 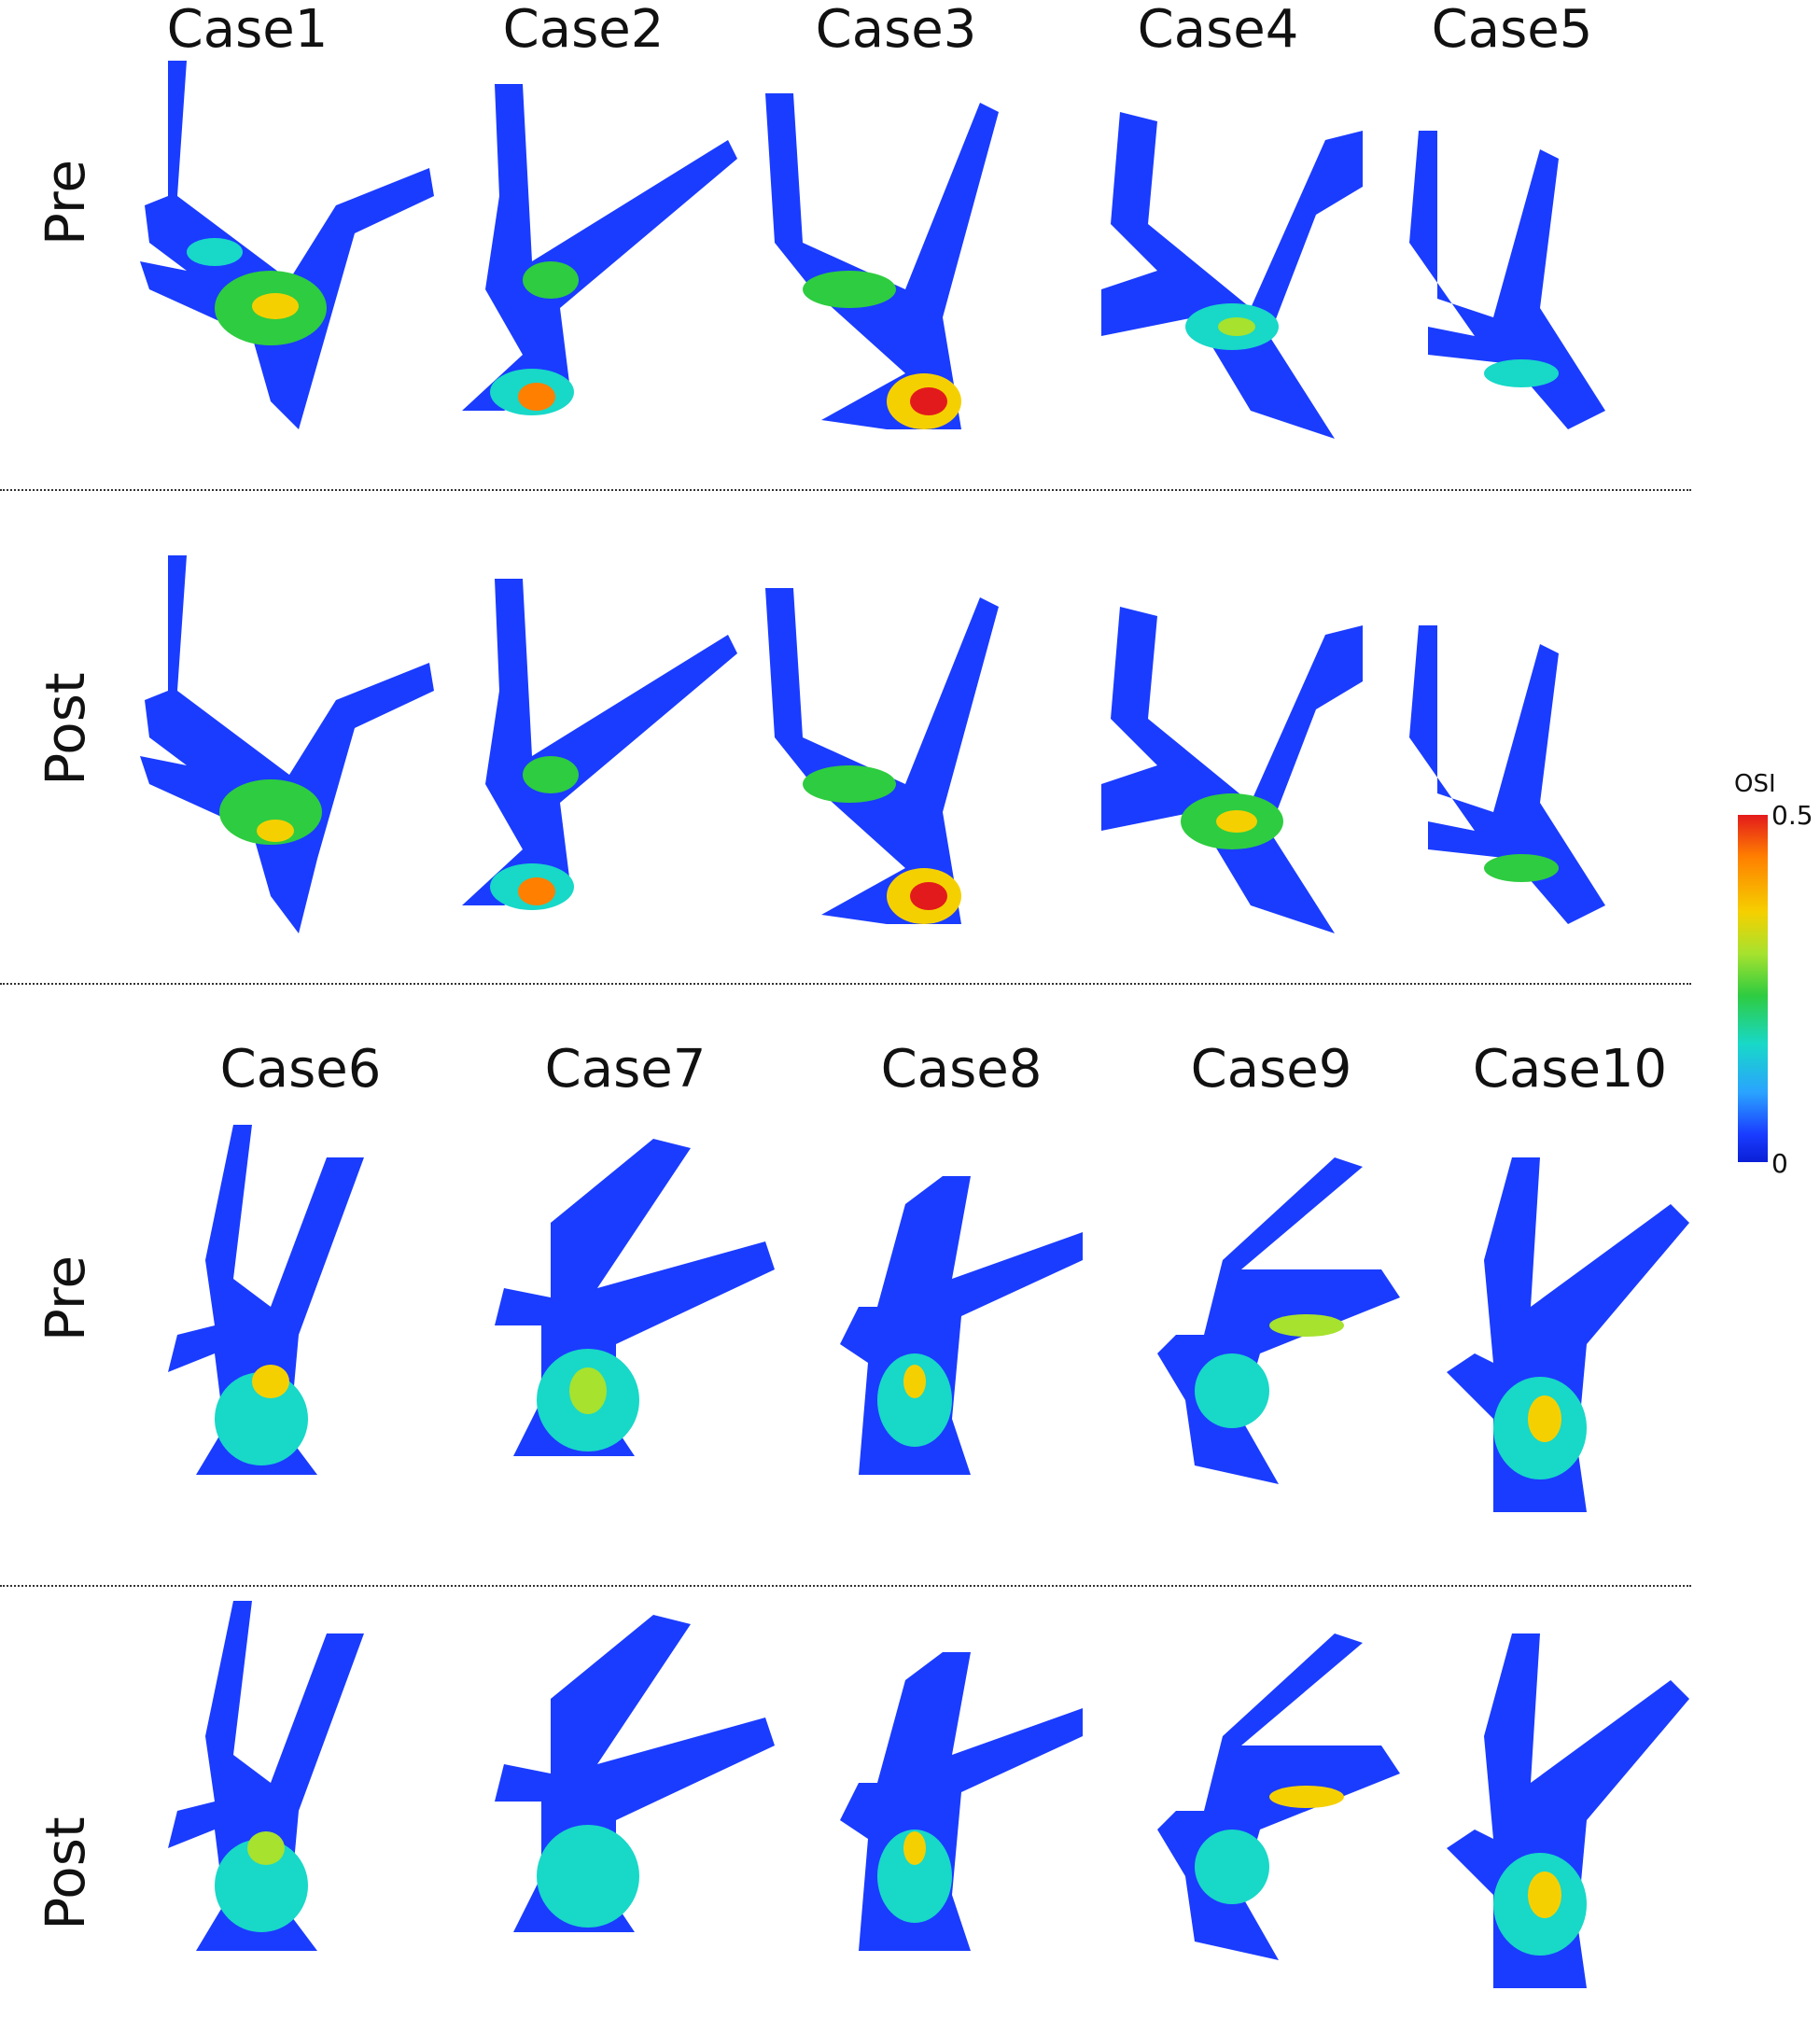 What do you see at coordinates (300, 1069) in the screenshot?
I see `case-label-6: Case6` at bounding box center [300, 1069].